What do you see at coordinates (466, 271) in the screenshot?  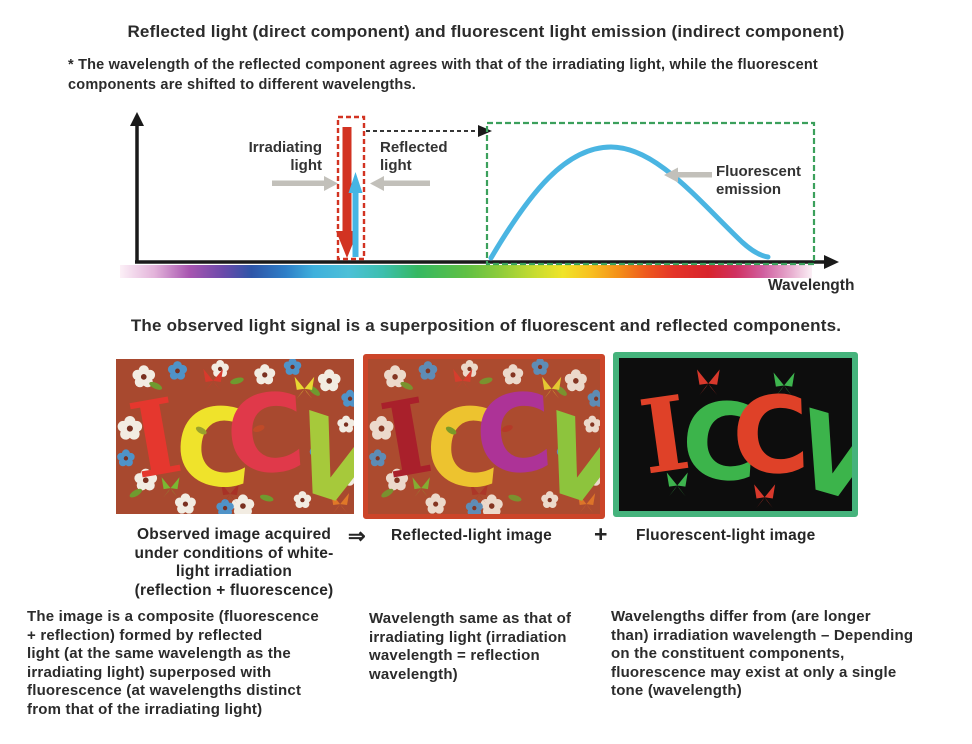 I see `wavelength-spectrum-bar` at bounding box center [466, 271].